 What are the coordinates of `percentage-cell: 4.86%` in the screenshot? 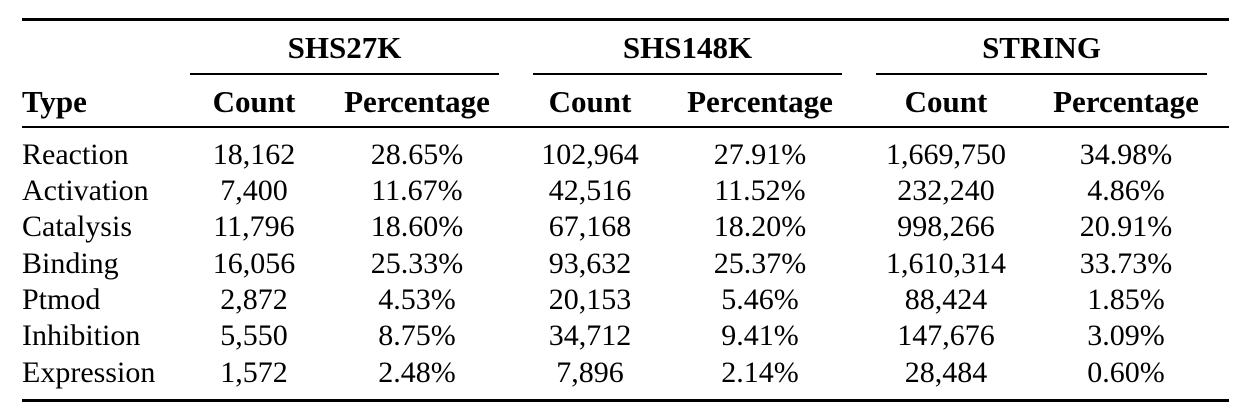 It's located at (1126, 190).